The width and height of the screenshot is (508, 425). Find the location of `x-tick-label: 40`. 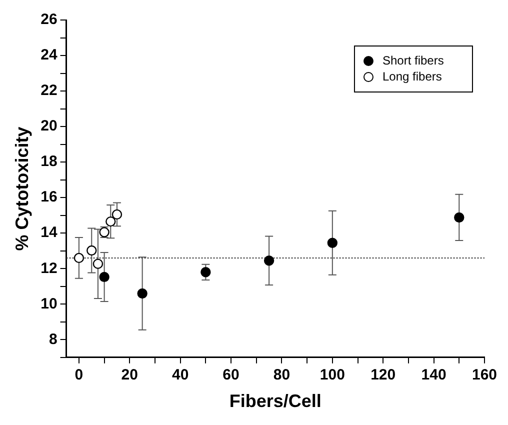

x-tick-label: 40 is located at coordinates (180, 375).